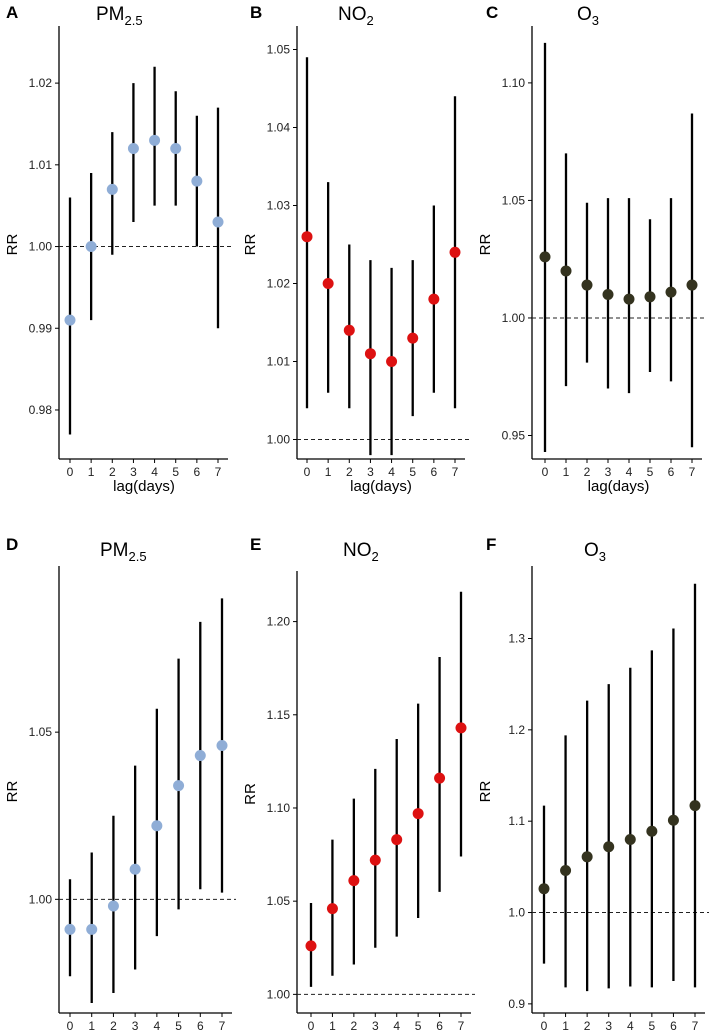  What do you see at coordinates (279, 50) in the screenshot?
I see `y-tick-label-b: 1.05` at bounding box center [279, 50].